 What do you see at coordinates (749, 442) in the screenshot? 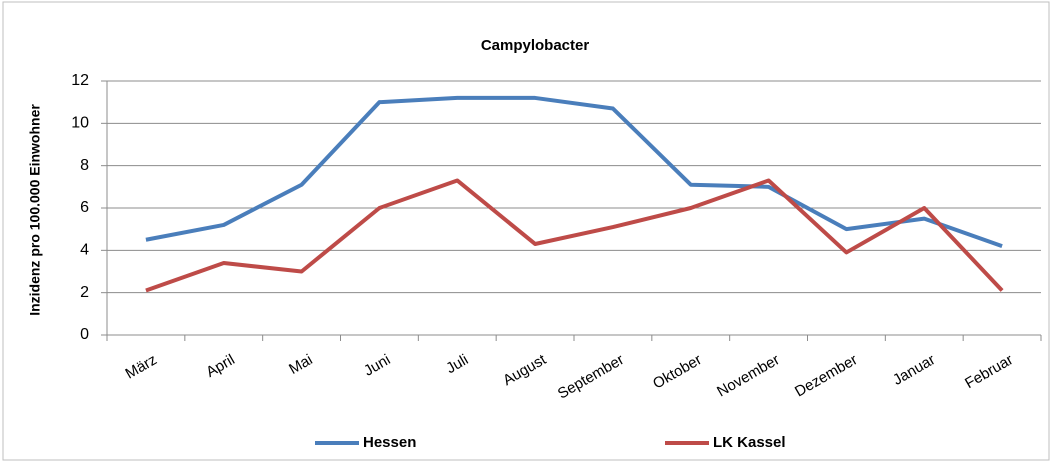
I see `legend-label: LK Kassel` at bounding box center [749, 442].